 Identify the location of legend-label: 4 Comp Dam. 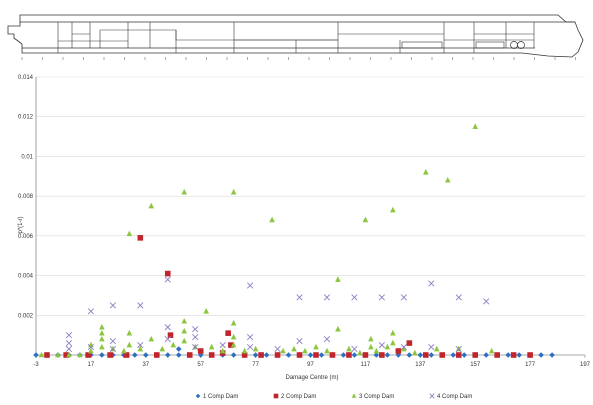
(454, 397).